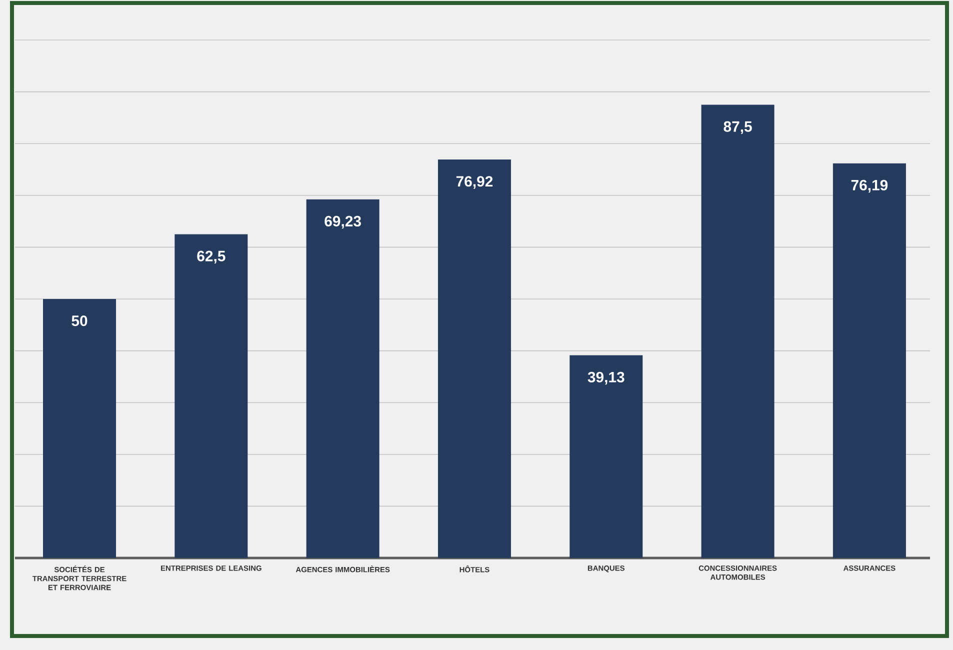  What do you see at coordinates (80, 321) in the screenshot?
I see `data-label: 50` at bounding box center [80, 321].